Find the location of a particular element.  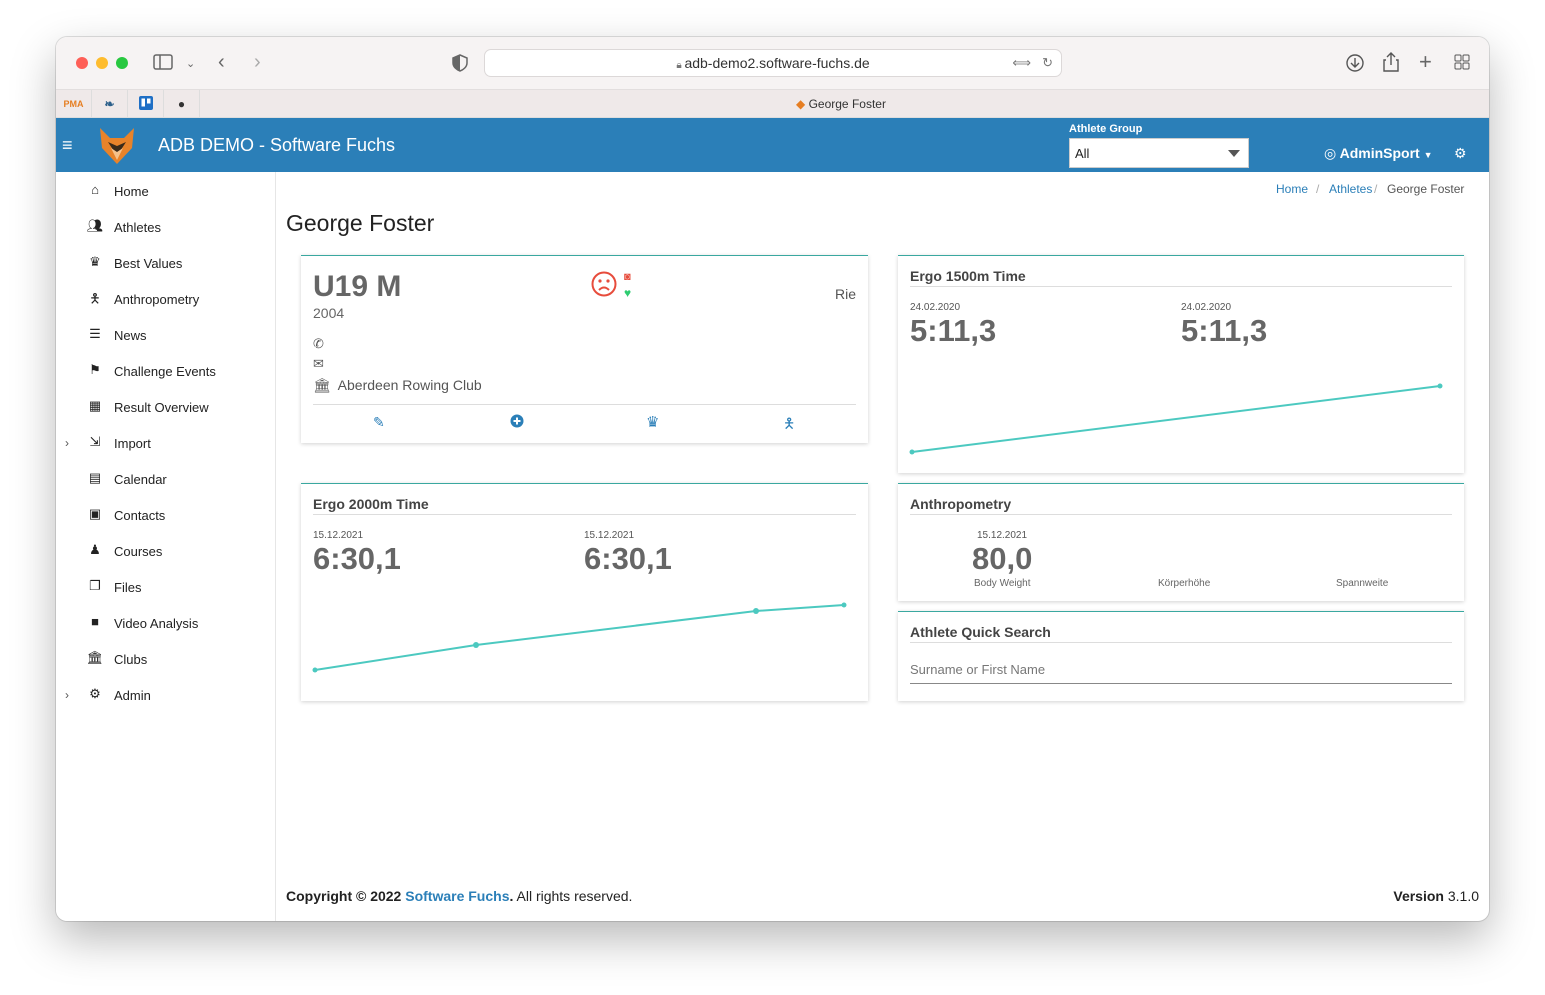

heartbeat-icon: ♥ is located at coordinates (628, 293).